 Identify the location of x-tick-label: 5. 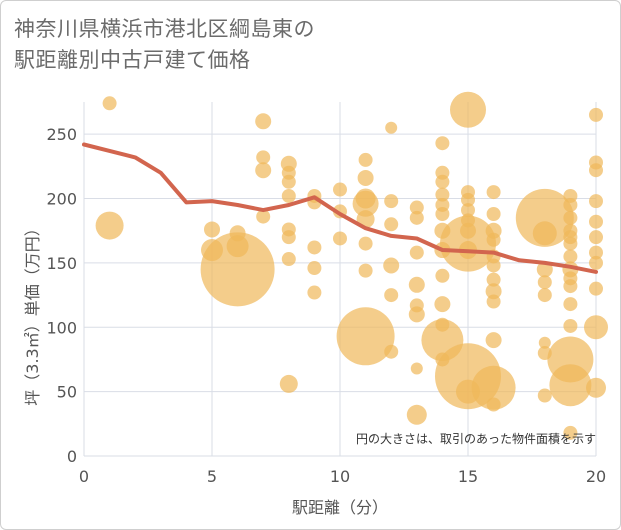
(212, 476).